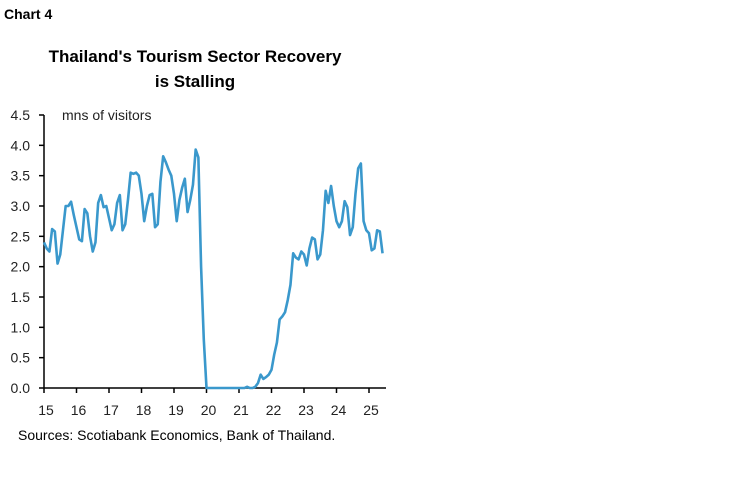 The width and height of the screenshot is (749, 482). Describe the element at coordinates (339, 410) in the screenshot. I see `x-tick-label: 24` at that location.